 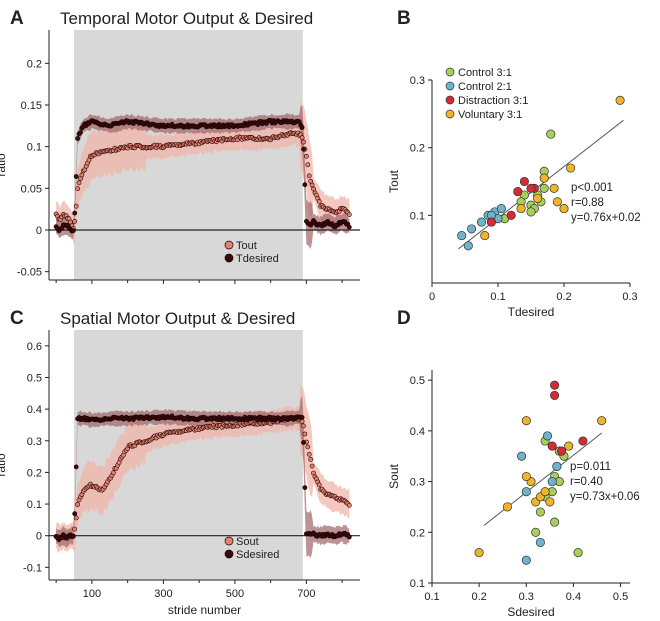 What do you see at coordinates (29, 273) in the screenshot?
I see `y-tick-label: -0.05` at bounding box center [29, 273].